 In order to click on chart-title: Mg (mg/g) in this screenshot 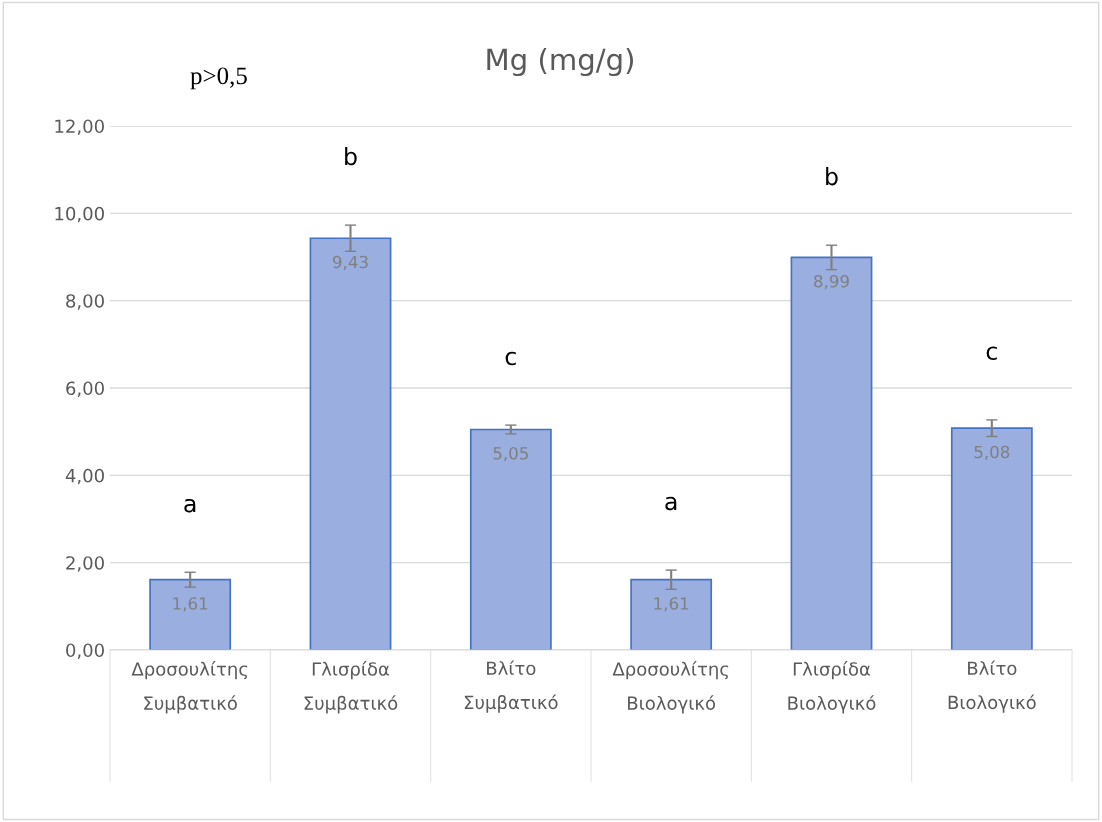, I will do `click(560, 62)`.